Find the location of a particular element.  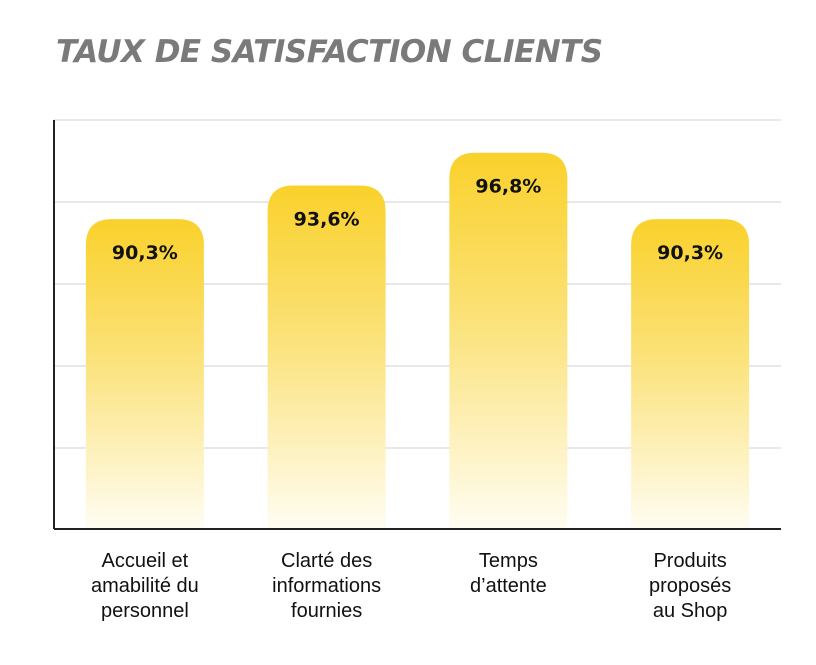

category-label-line: fournies is located at coordinates (327, 611).